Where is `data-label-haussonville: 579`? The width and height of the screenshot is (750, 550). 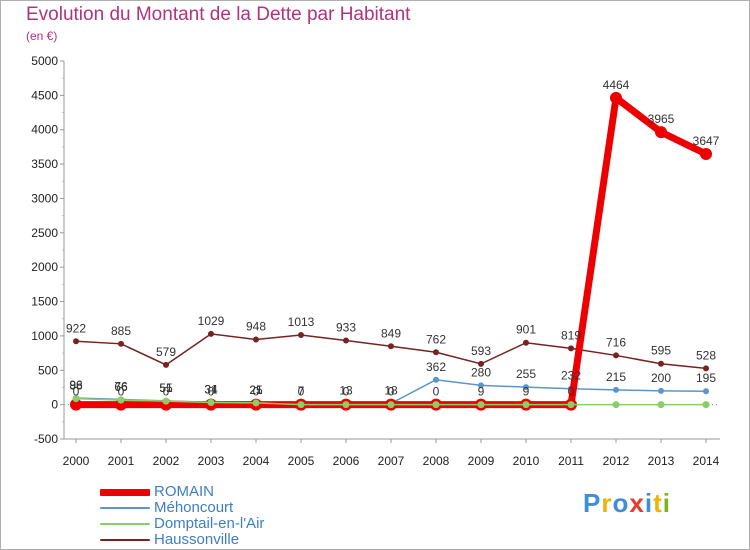 data-label-haussonville: 579 is located at coordinates (166, 352).